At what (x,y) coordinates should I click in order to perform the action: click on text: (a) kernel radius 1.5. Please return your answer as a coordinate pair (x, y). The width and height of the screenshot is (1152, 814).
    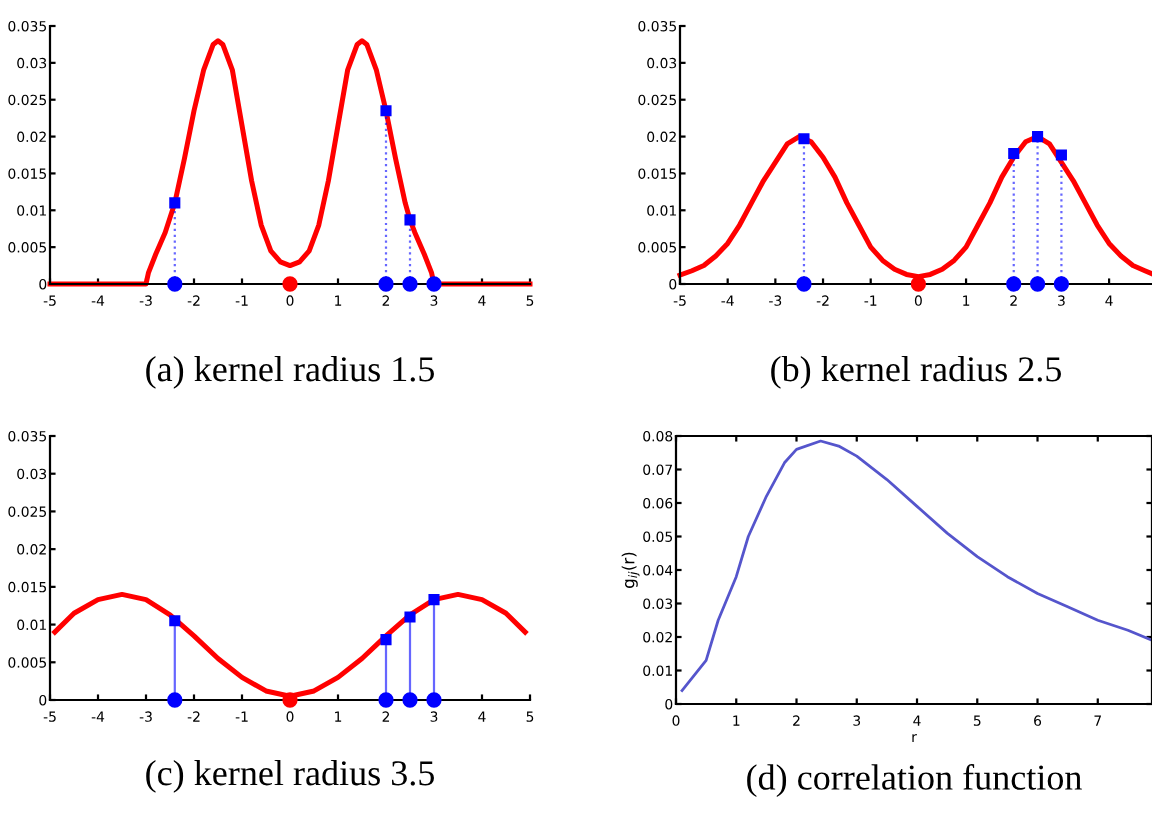
    Looking at the image, I should click on (290, 372).